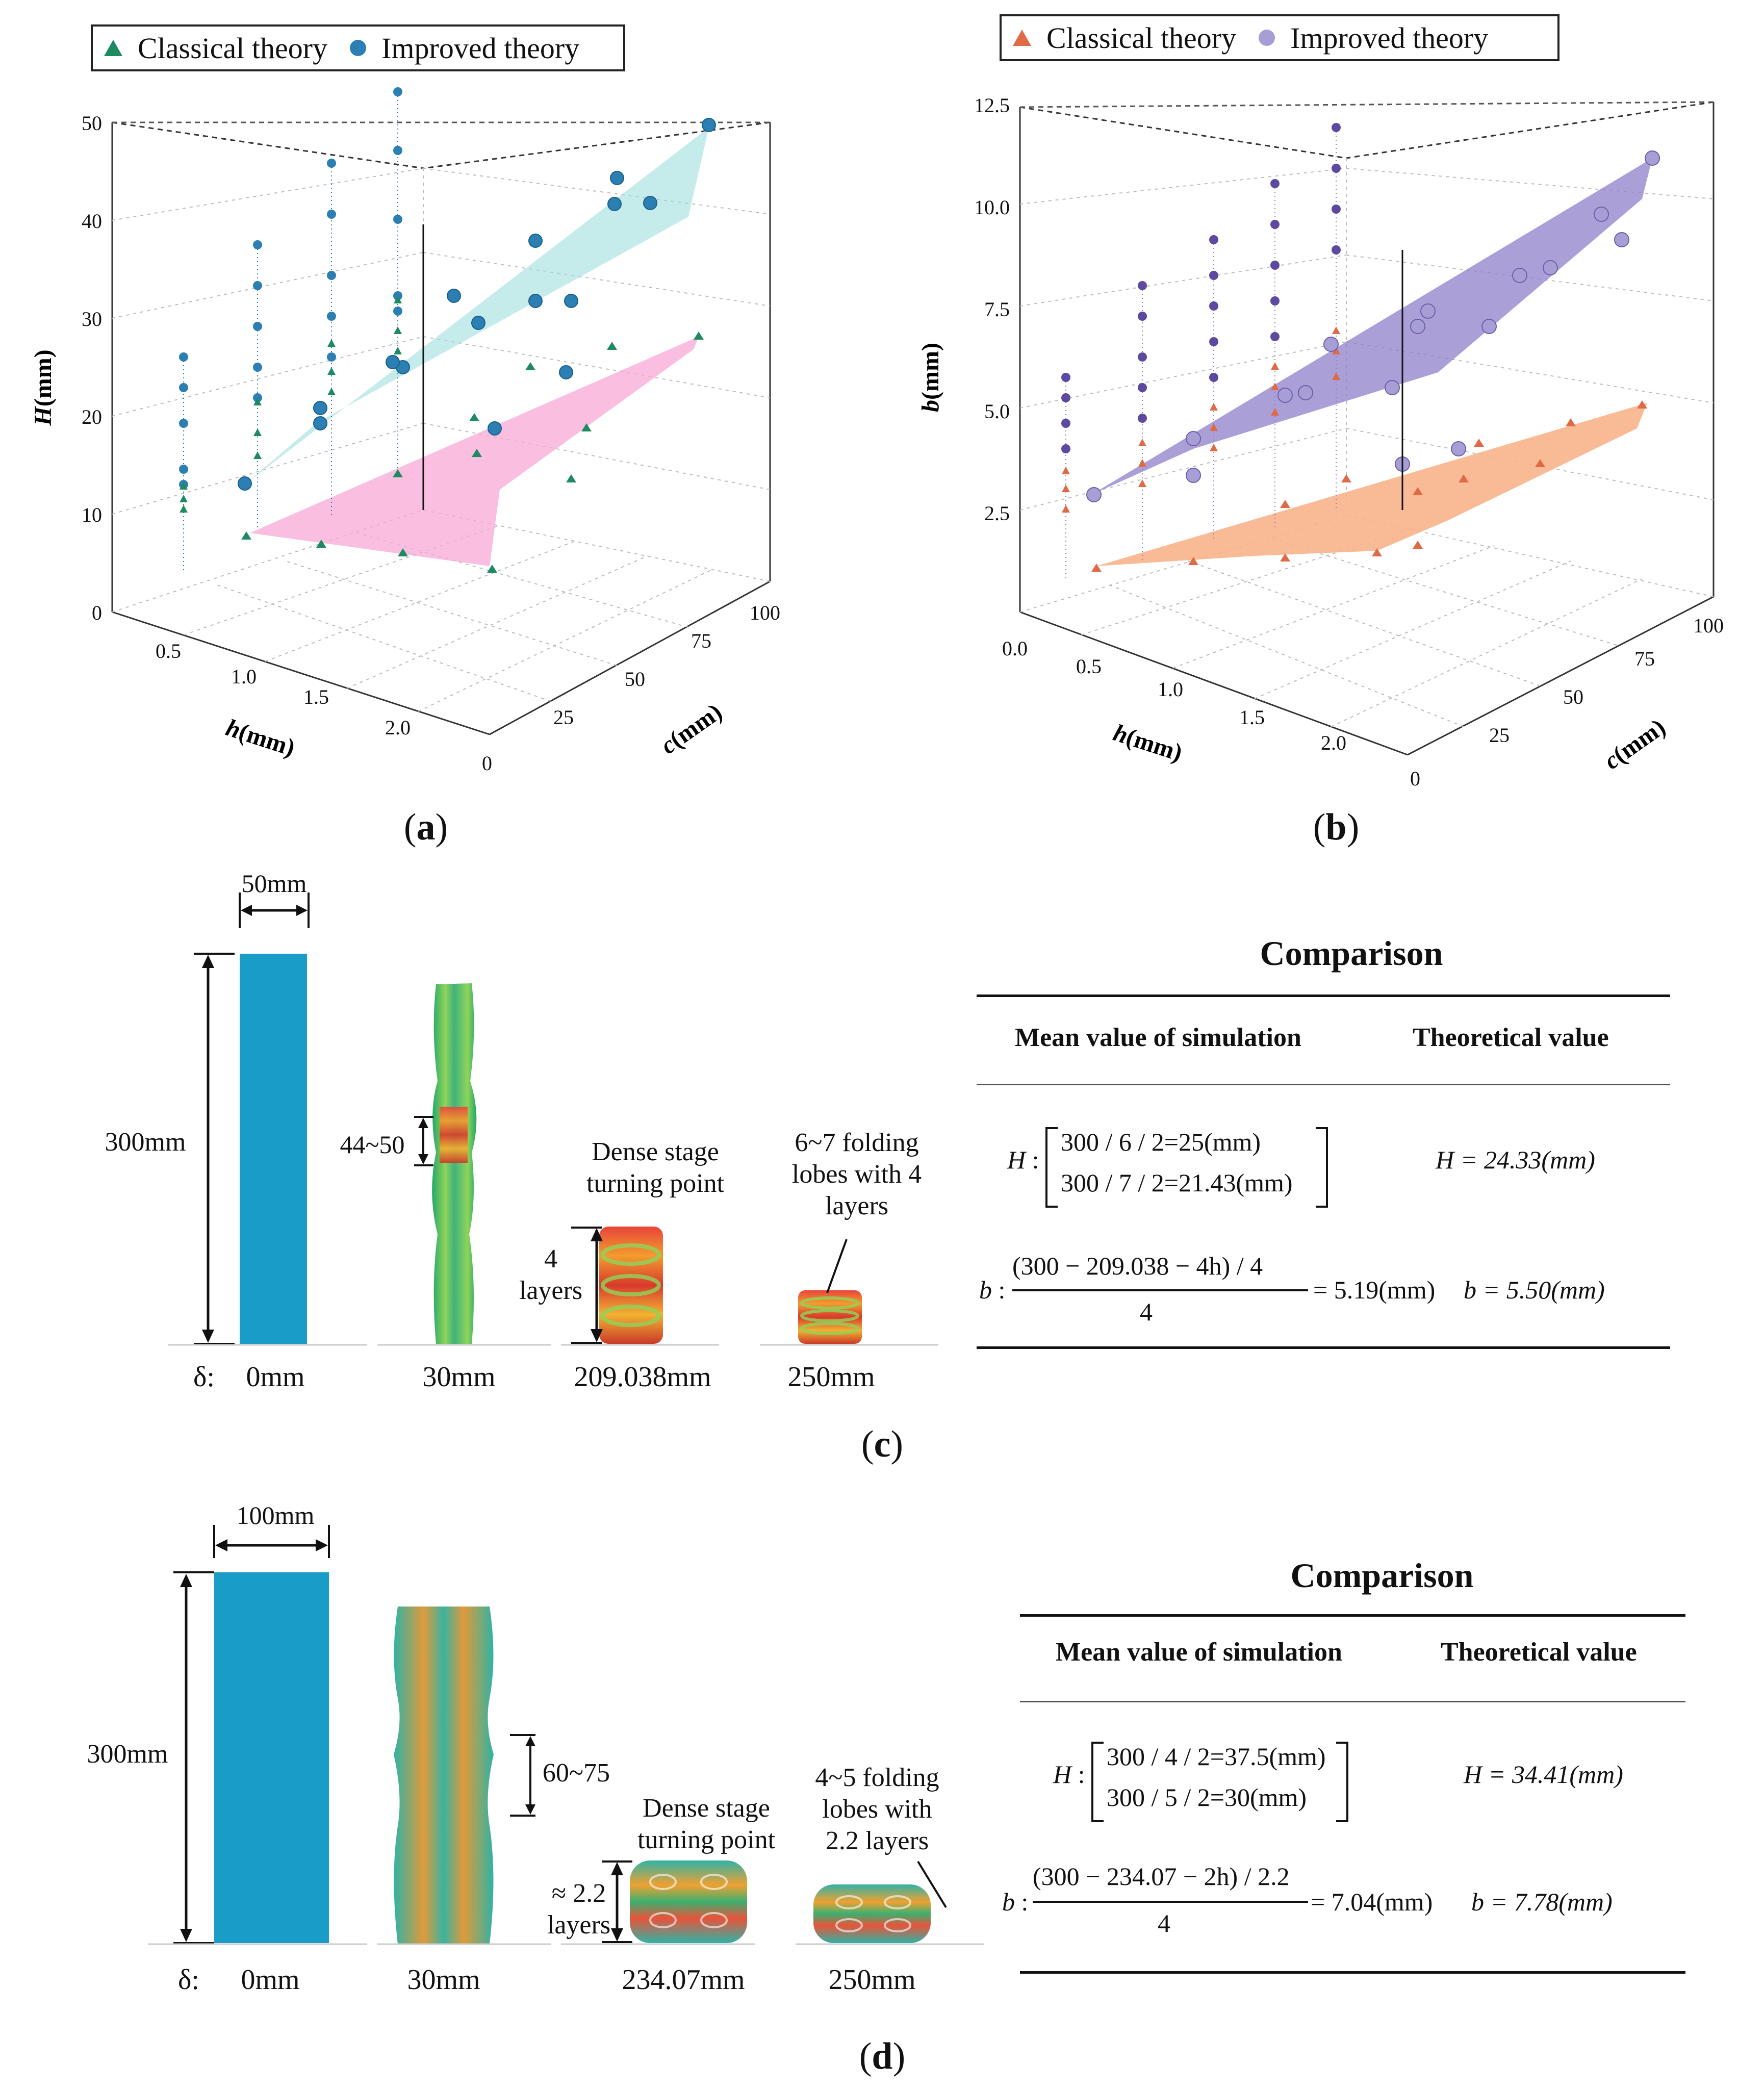 This screenshot has width=1764, height=2091. What do you see at coordinates (1051, 1167) in the screenshot?
I see `bracket-left-c` at bounding box center [1051, 1167].